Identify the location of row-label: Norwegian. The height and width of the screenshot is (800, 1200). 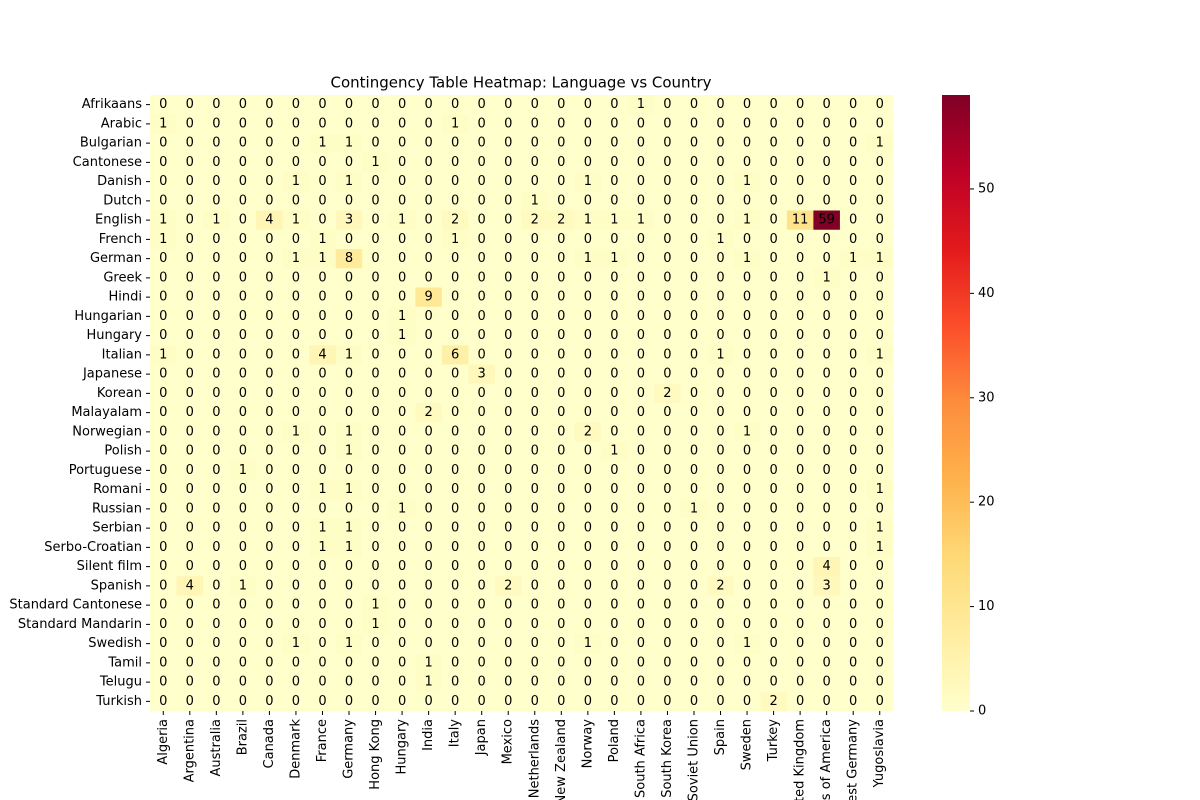
(107, 431).